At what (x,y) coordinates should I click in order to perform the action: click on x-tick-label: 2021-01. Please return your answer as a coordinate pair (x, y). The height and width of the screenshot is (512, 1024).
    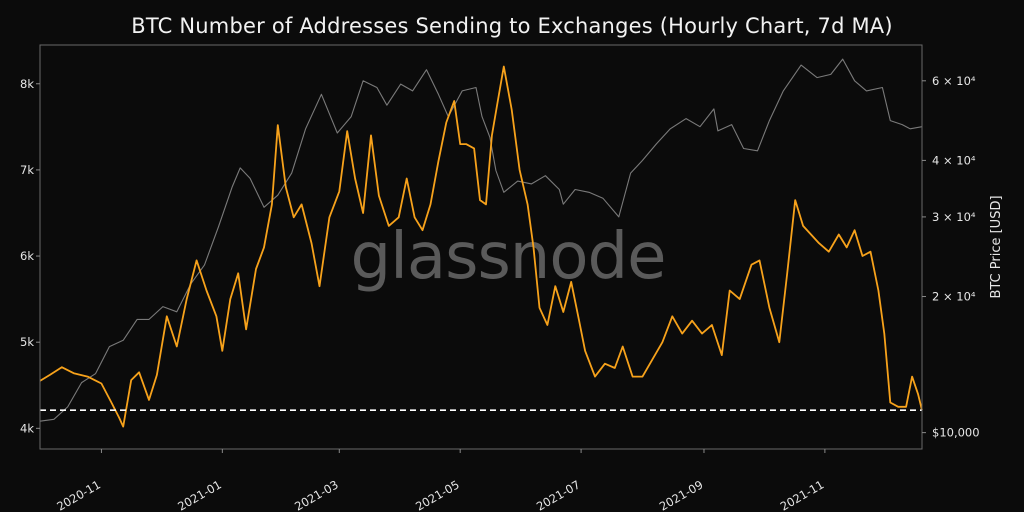
    Looking at the image, I should click on (199, 494).